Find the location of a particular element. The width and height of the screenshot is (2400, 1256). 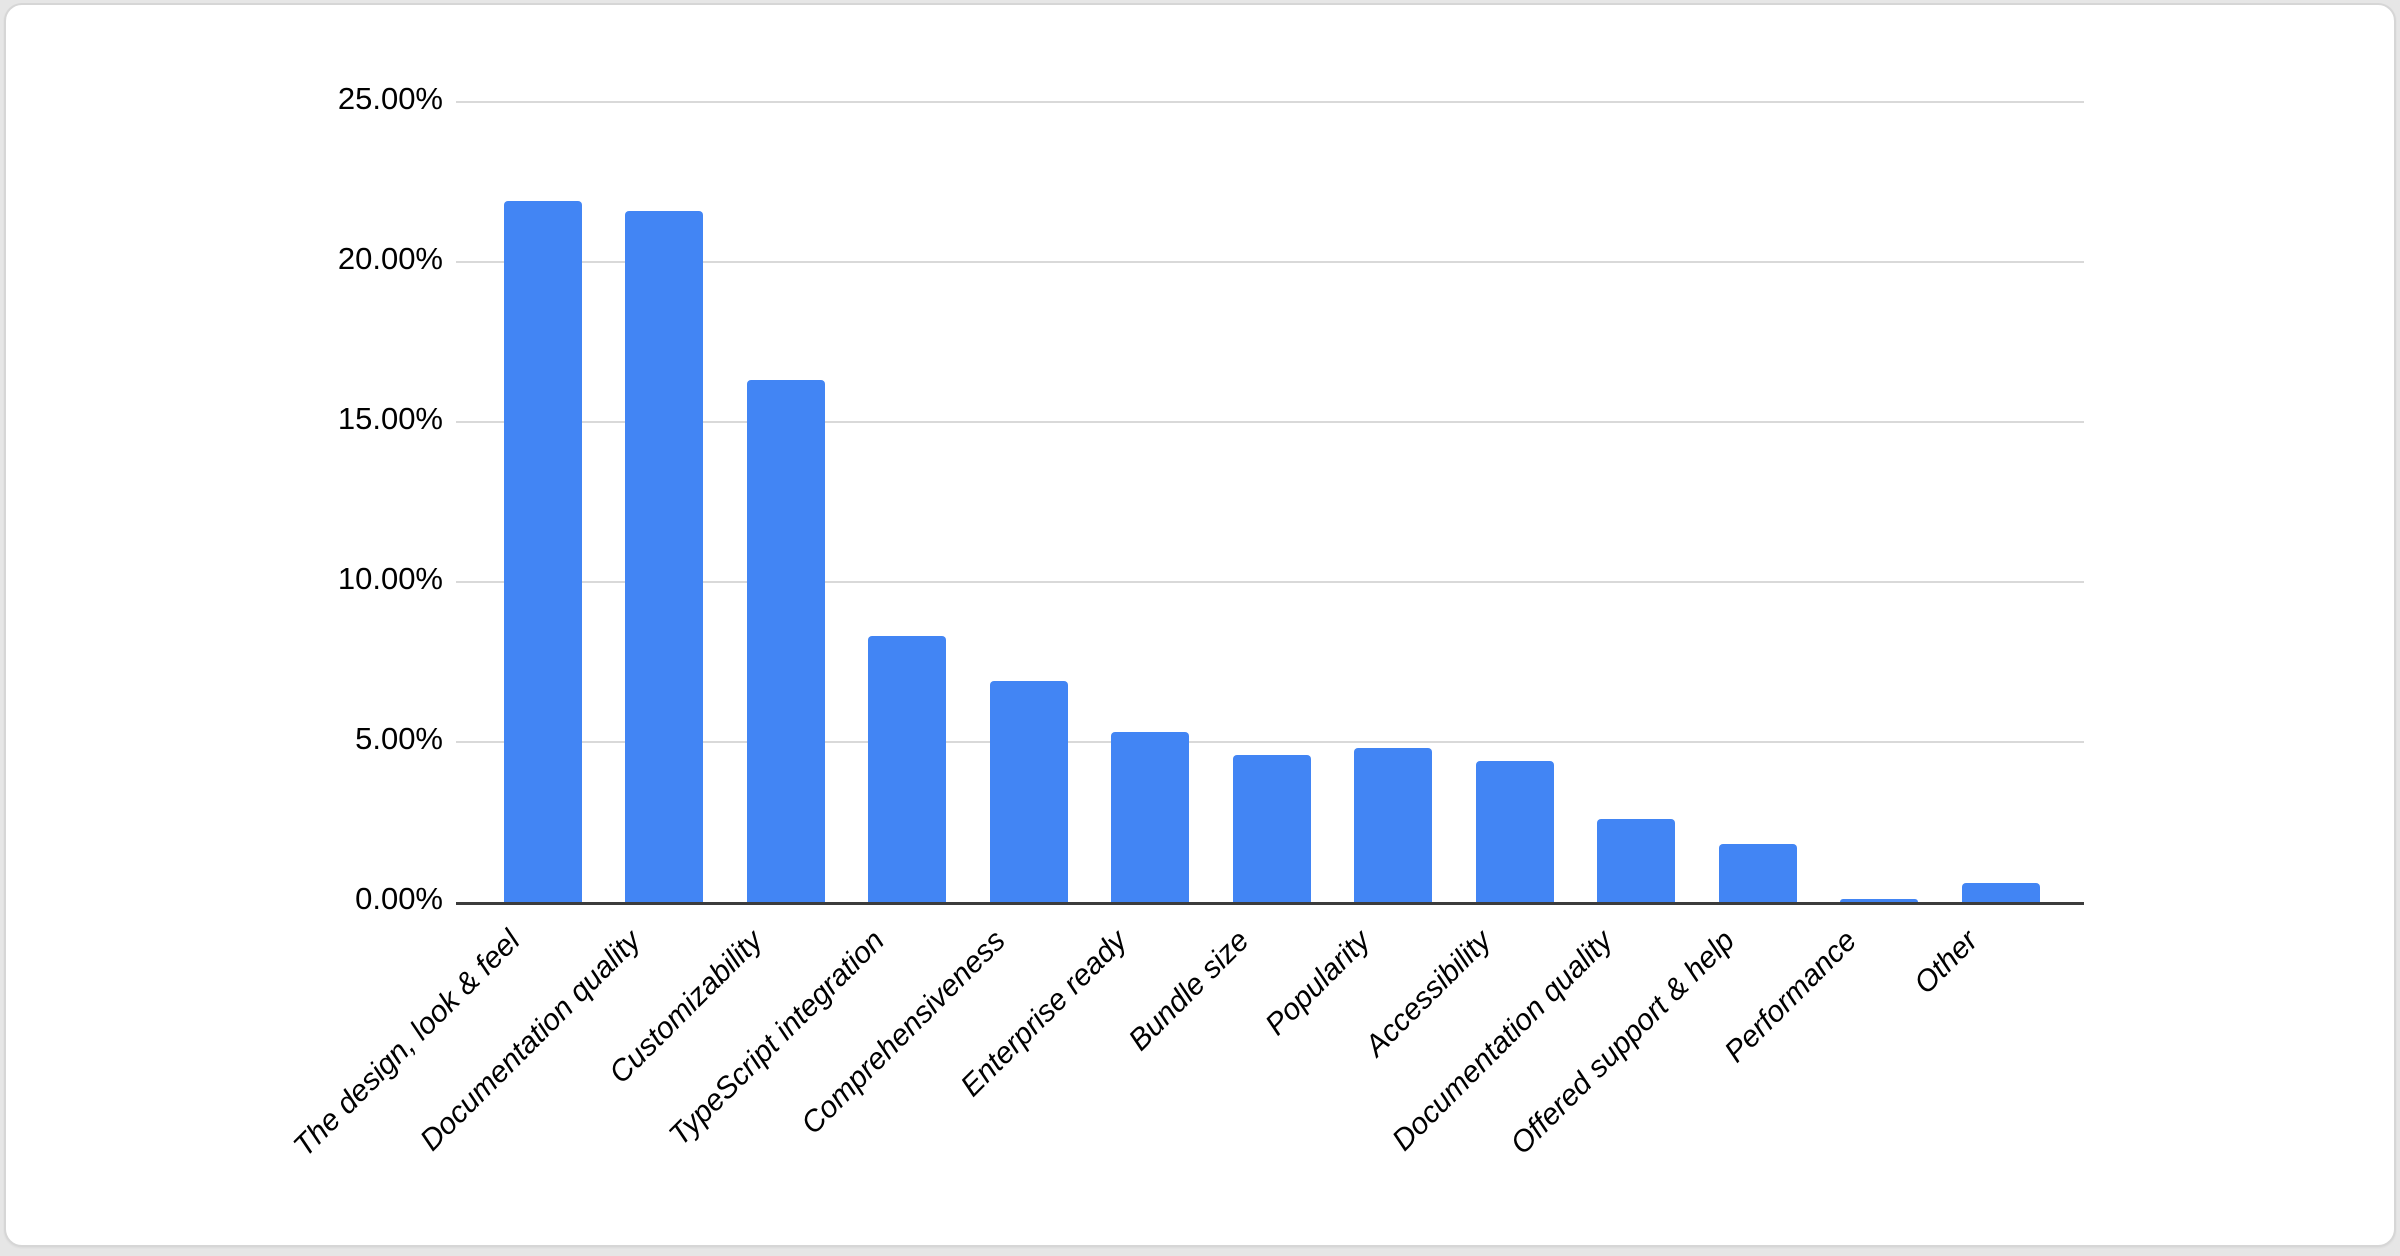

y-axis-tick-label: 25.00% is located at coordinates (390, 98).